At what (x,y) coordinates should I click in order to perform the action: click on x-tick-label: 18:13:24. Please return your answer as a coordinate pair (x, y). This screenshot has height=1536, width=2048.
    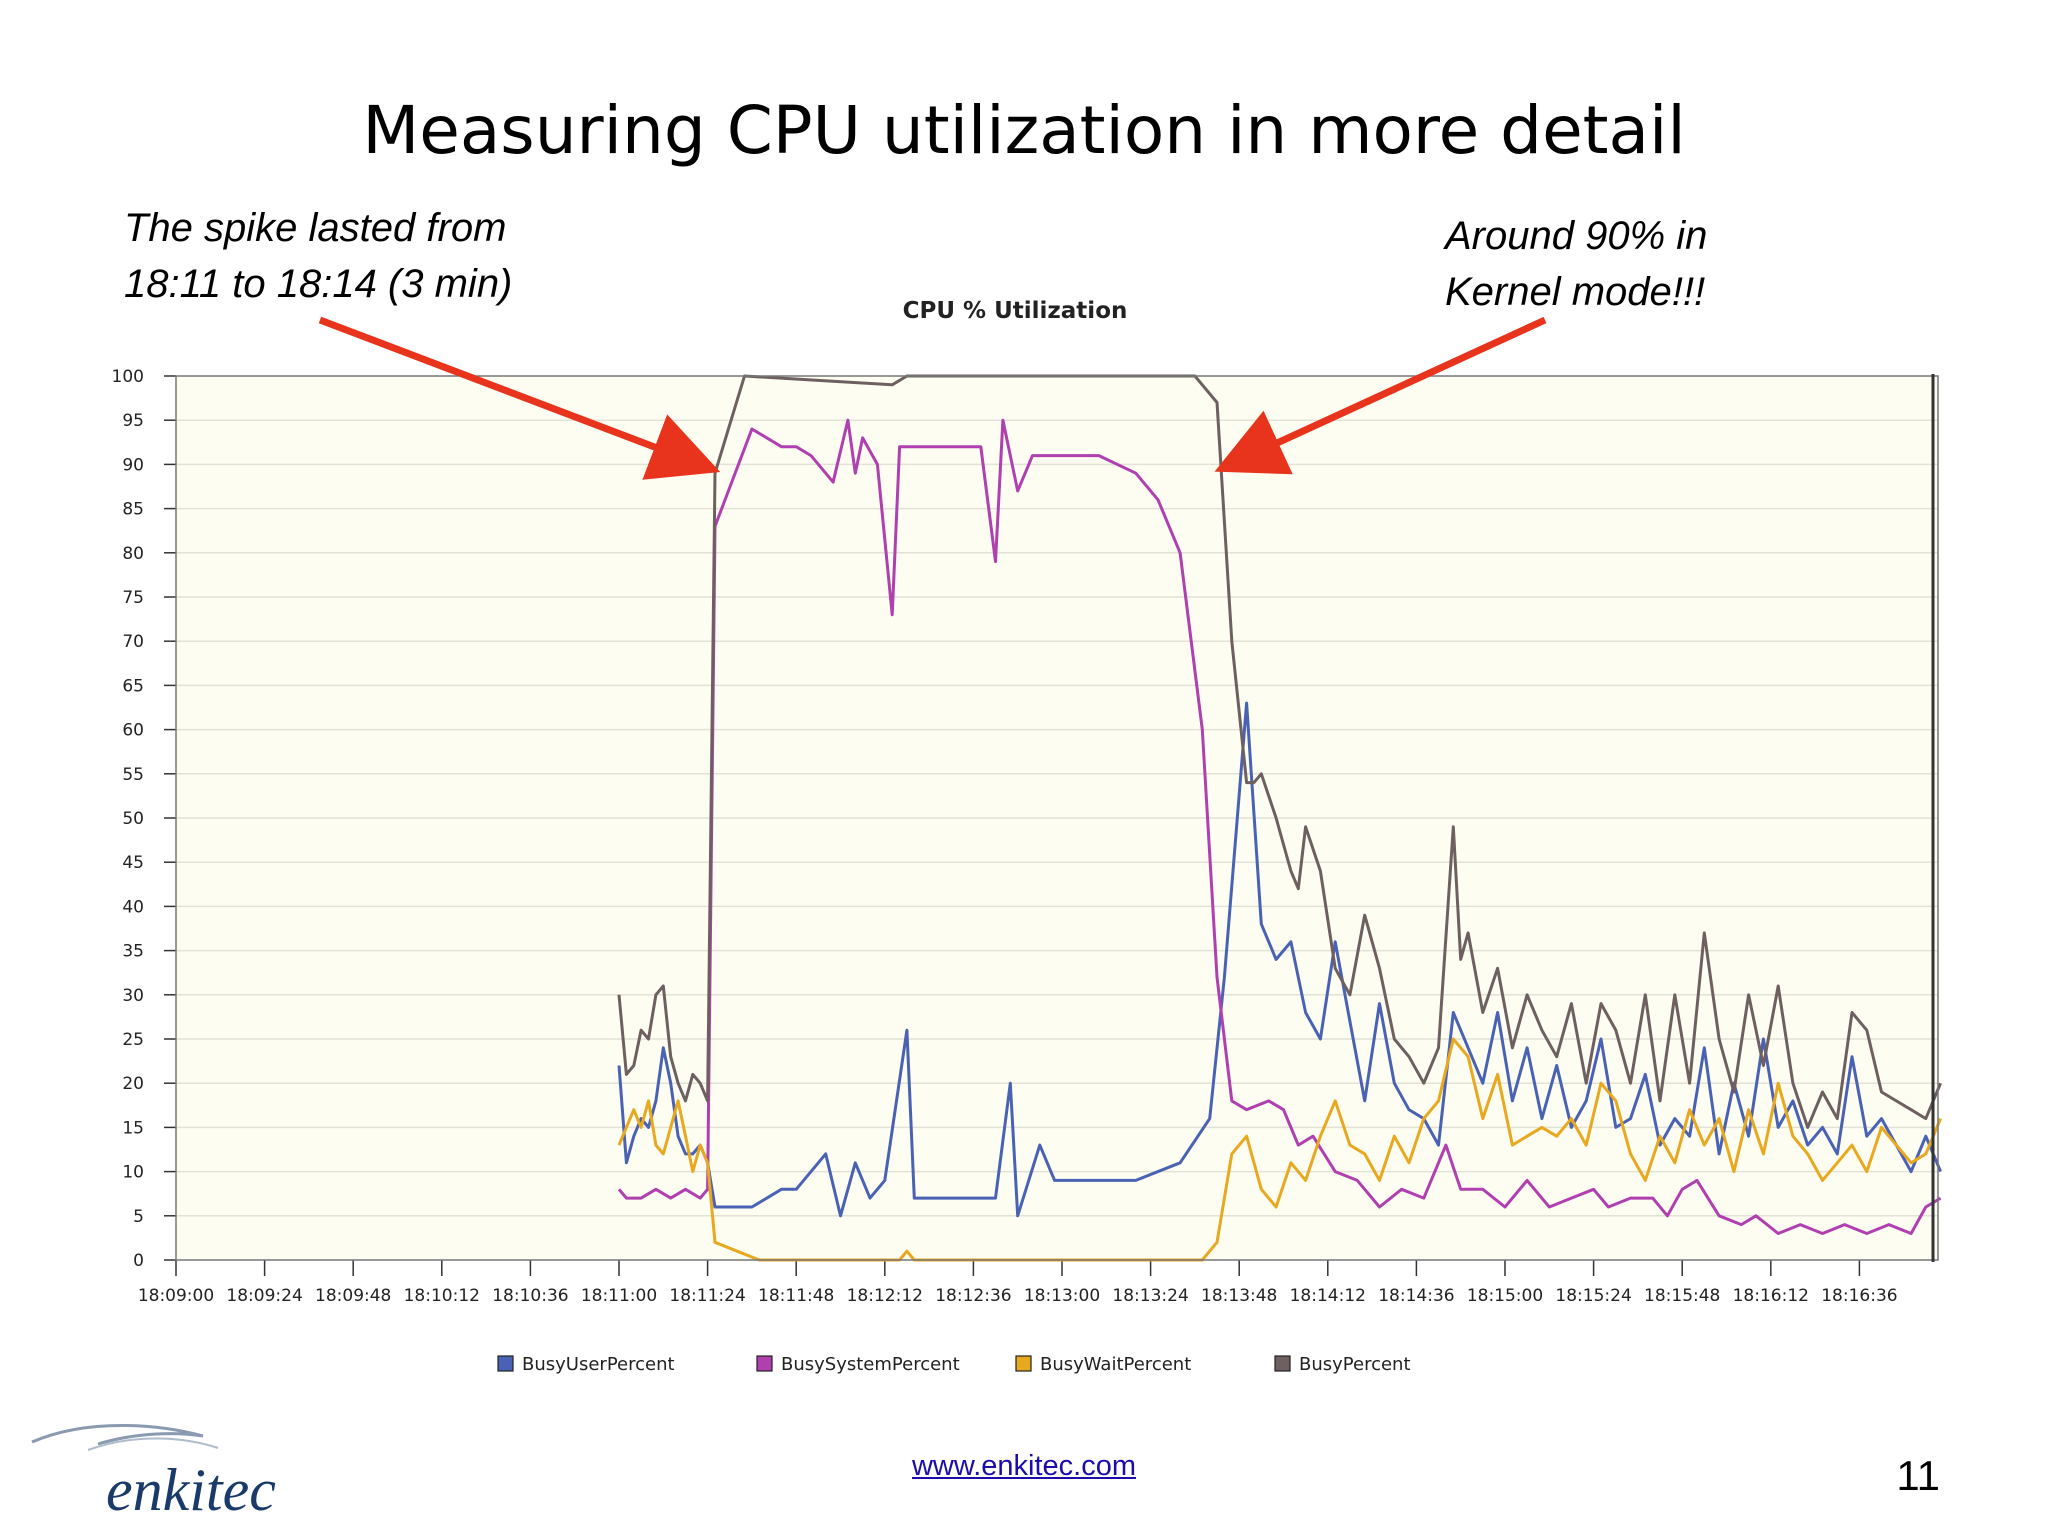
    Looking at the image, I should click on (1150, 1296).